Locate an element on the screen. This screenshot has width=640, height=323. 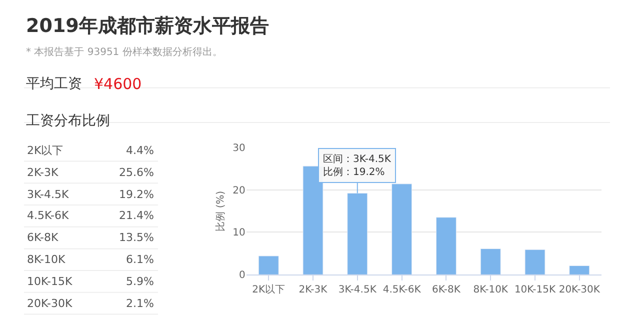
category-label: 2K-3K is located at coordinates (43, 172).